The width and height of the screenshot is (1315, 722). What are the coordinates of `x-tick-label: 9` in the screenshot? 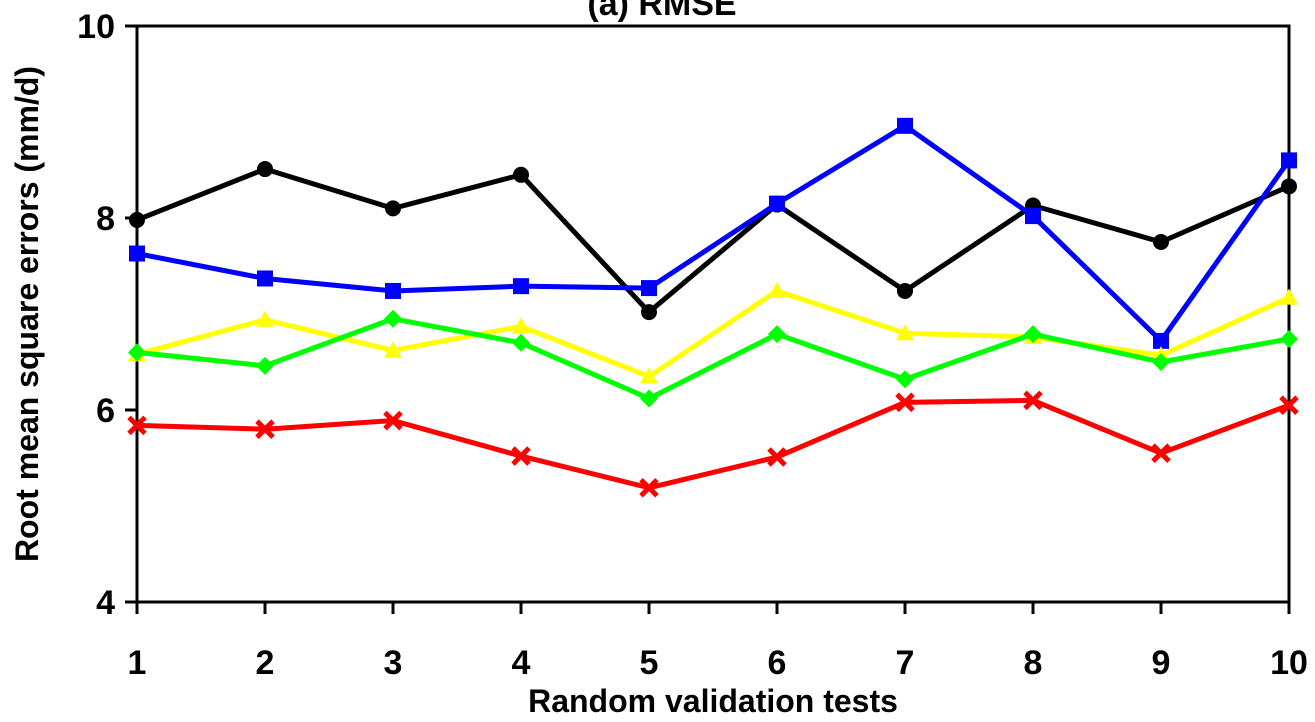 It's located at (1161, 663).